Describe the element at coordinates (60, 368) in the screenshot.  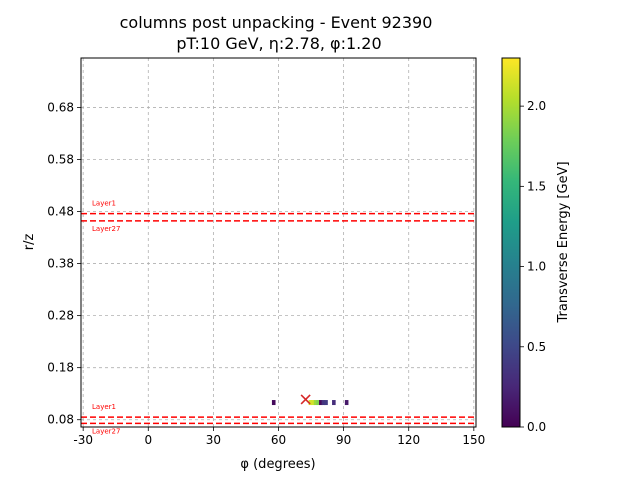
I see `y-tick-label: 0.18` at that location.